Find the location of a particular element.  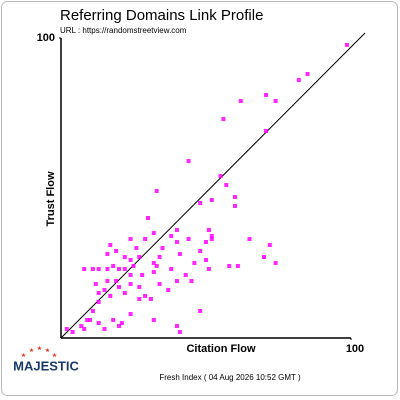

chart-title: Referring Domains Link Profile is located at coordinates (161, 15).